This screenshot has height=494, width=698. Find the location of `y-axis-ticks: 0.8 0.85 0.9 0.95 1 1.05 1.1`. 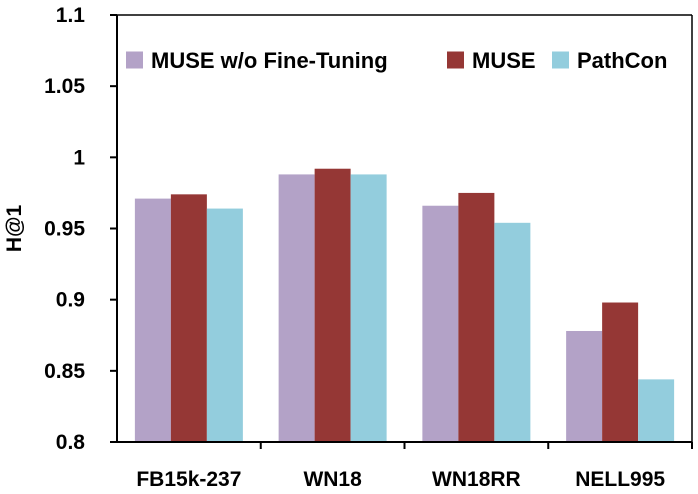

y-axis-ticks: 0.8 0.85 0.9 0.95 1 1.05 1.1 is located at coordinates (80, 229).